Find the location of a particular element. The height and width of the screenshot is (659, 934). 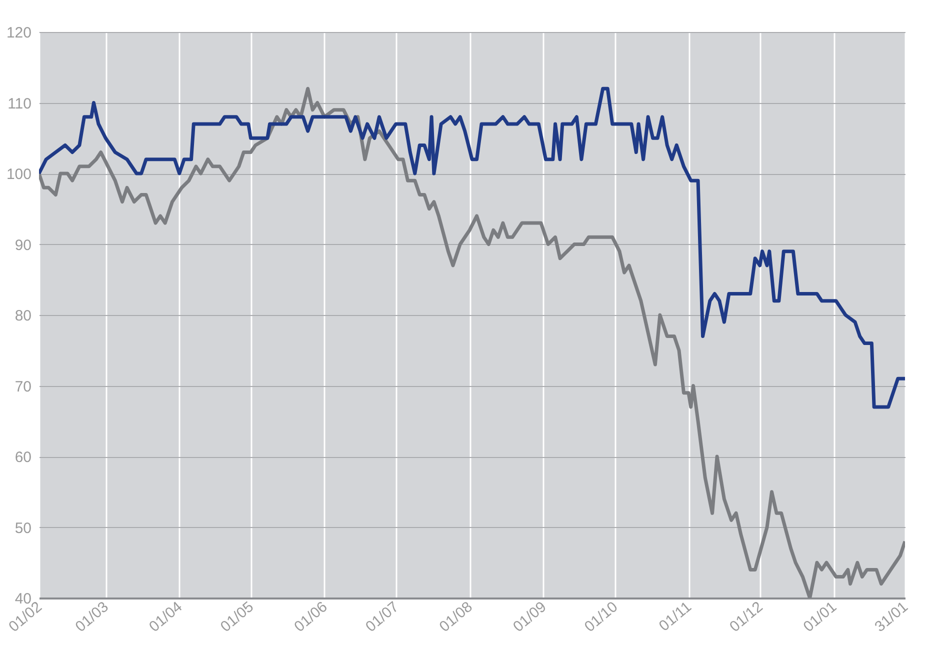

y-tick-label: 50 is located at coordinates (23, 528).